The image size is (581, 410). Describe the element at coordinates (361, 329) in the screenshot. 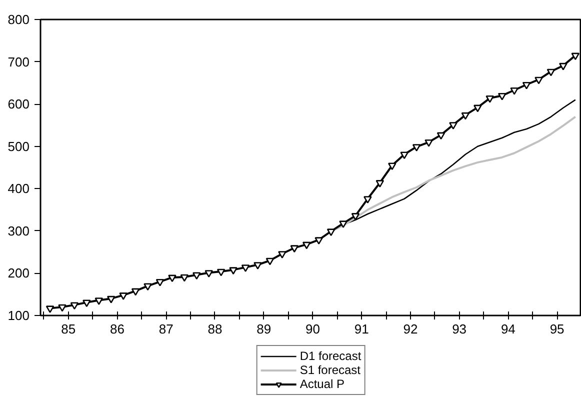

I see `x-tick-label: 91` at that location.